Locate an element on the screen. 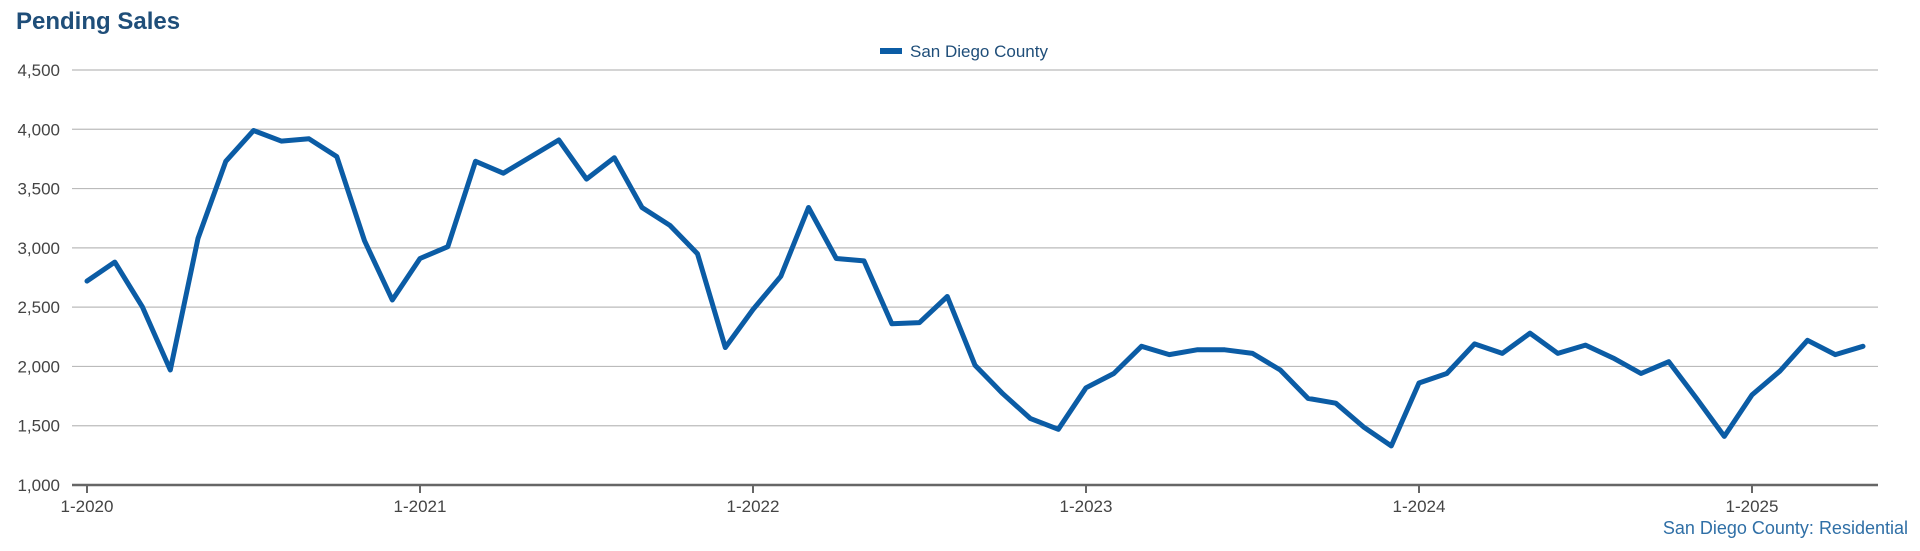 The height and width of the screenshot is (551, 1920). x-tick-label: 1-2020 is located at coordinates (87, 506).